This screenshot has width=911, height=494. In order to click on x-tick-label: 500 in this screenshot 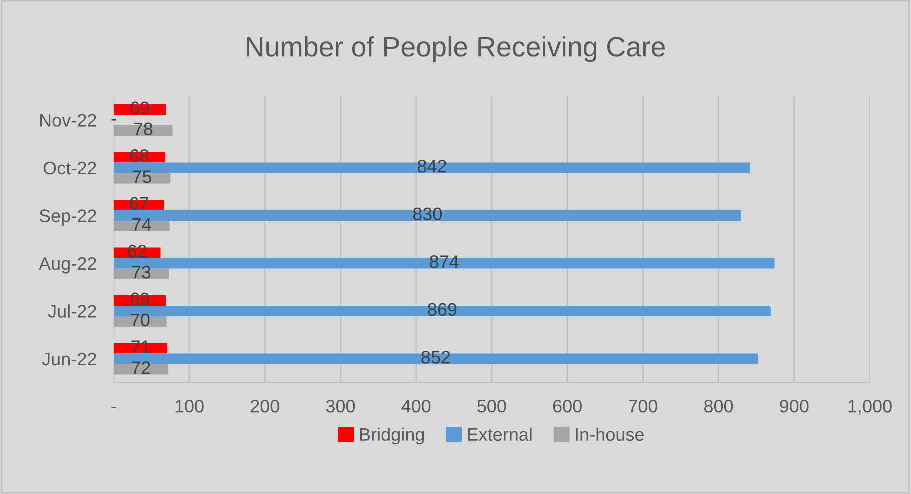, I will do `click(492, 406)`.